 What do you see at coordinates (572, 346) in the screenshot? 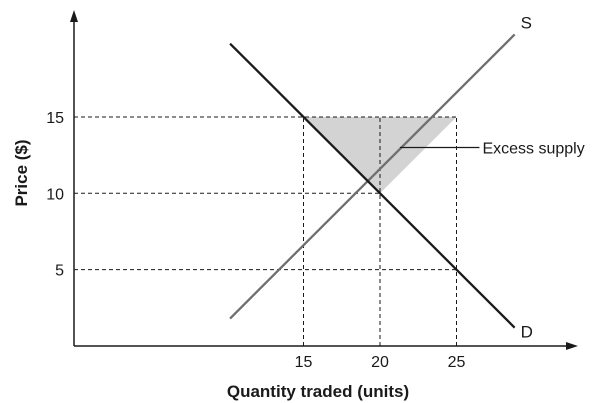
I see `x-axis-arrow` at bounding box center [572, 346].